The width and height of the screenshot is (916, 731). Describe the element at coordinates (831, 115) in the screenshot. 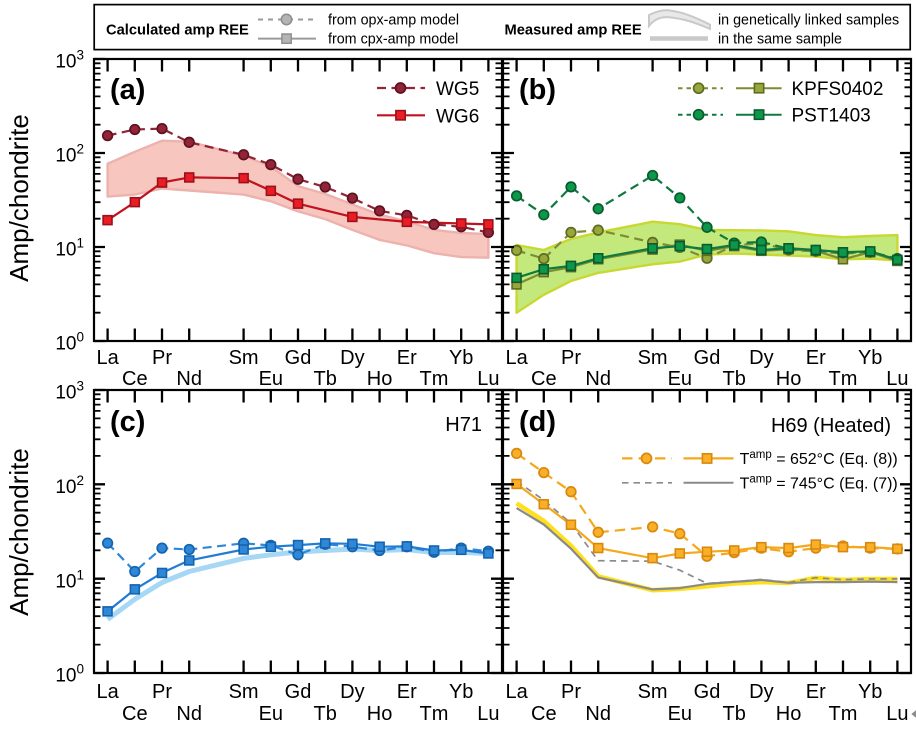

I see `svg-text: PST1403` at that location.